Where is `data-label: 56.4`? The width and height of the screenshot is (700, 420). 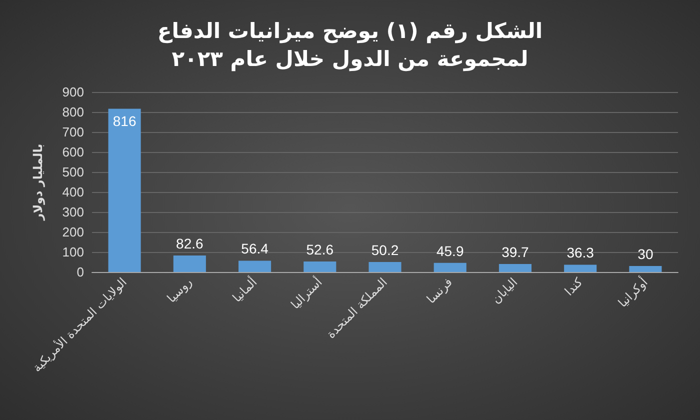
data-label: 56.4 is located at coordinates (255, 248).